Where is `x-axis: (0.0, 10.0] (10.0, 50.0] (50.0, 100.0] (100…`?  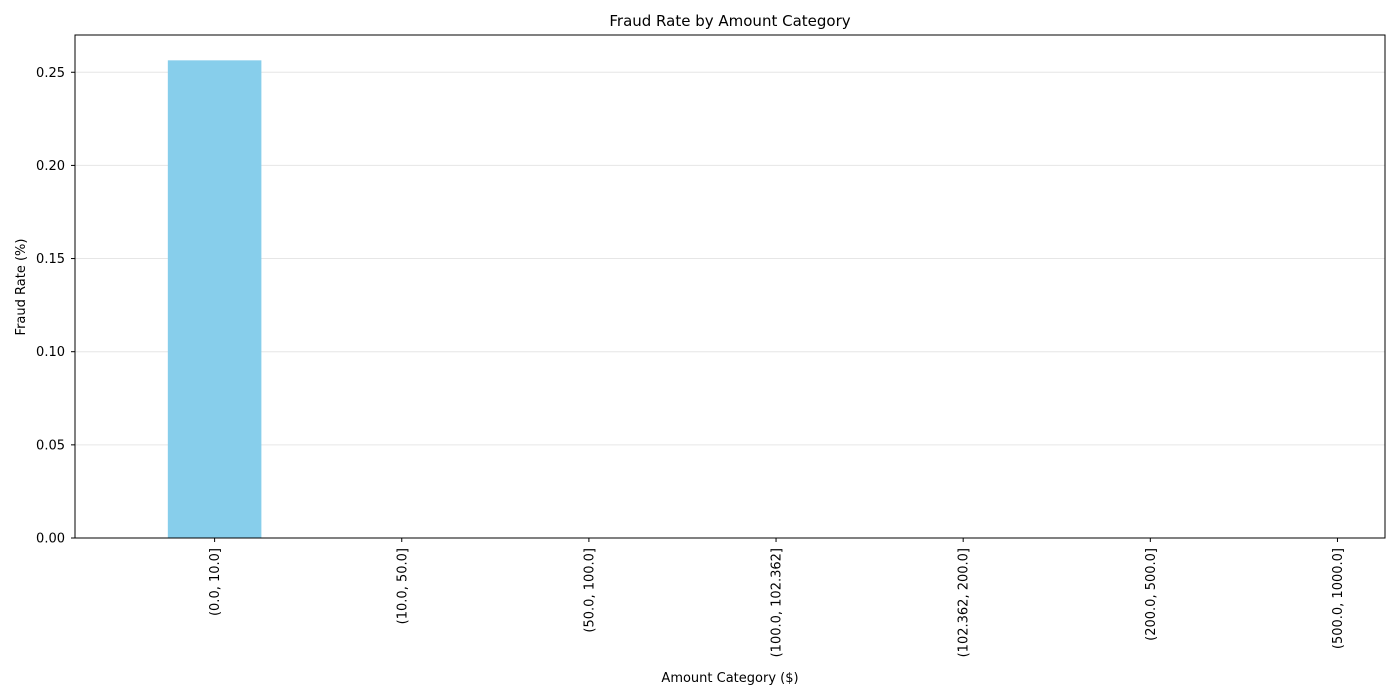
x-axis: (0.0, 10.0] (10.0, 50.0] (50.0, 100.0] (100… is located at coordinates (777, 597).